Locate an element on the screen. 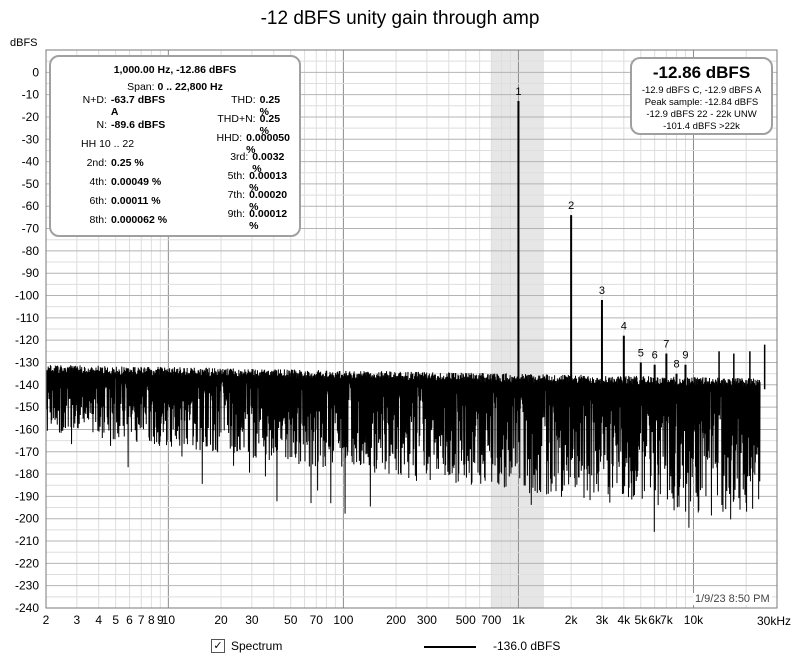  level-unweighted: -12.9 dBFS 22 - 22k UNW is located at coordinates (701, 114).